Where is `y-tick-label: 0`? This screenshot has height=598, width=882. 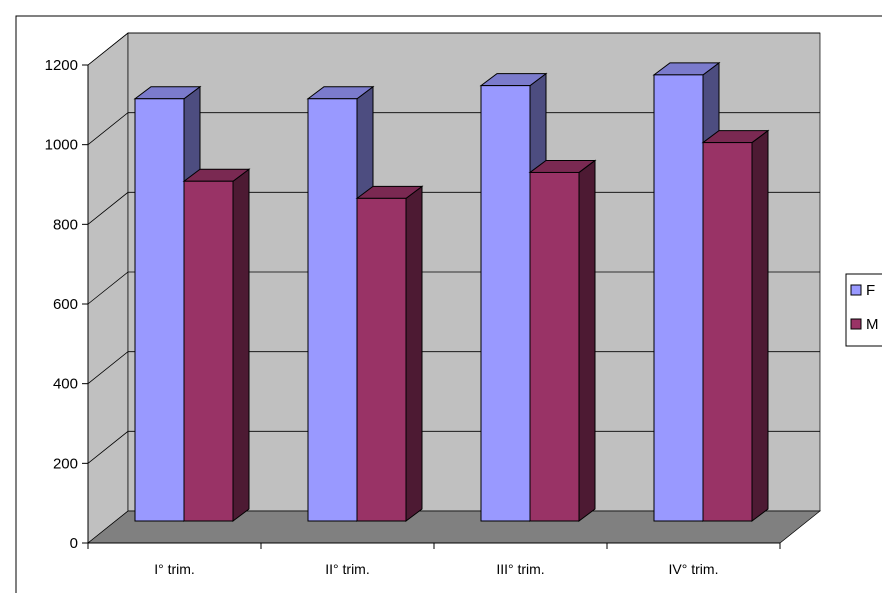
y-tick-label: 0 is located at coordinates (74, 543).